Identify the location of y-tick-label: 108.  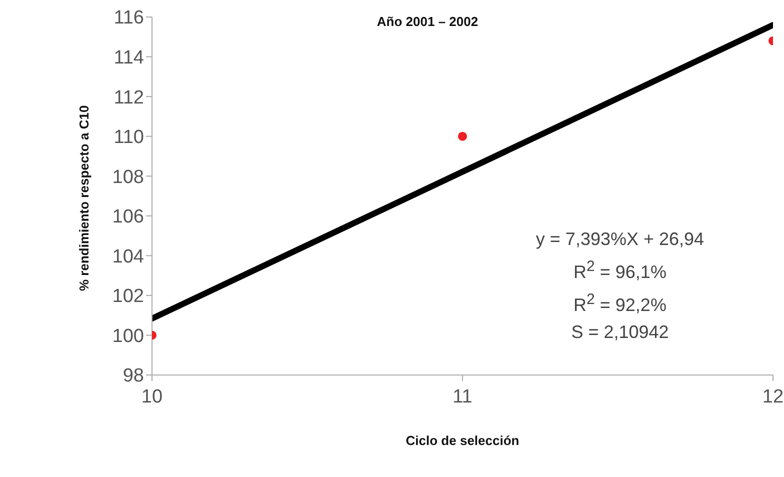
(128, 177).